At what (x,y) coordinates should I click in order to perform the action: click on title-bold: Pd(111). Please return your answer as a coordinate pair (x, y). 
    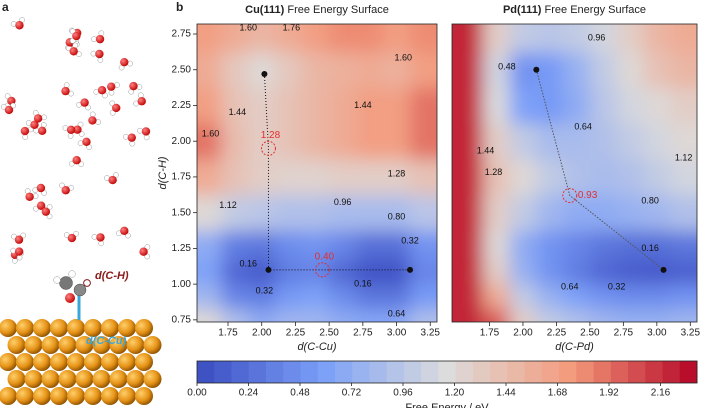
    Looking at the image, I should click on (522, 10).